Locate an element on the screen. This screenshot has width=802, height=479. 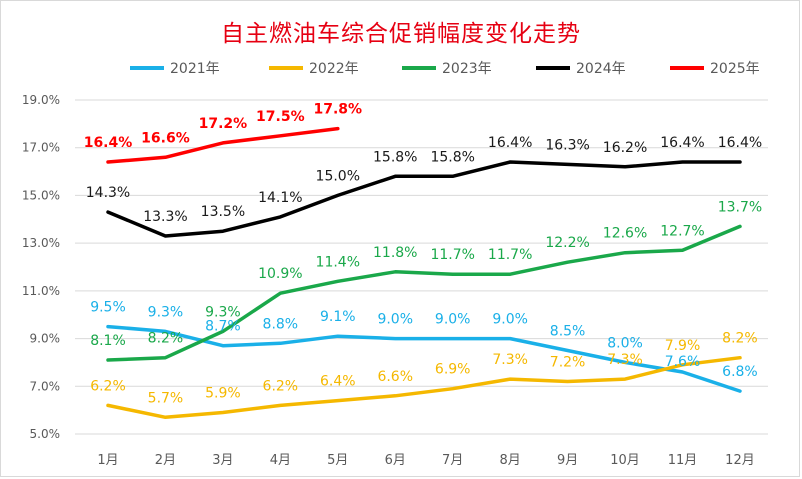
data-label: 11.4% is located at coordinates (338, 262).